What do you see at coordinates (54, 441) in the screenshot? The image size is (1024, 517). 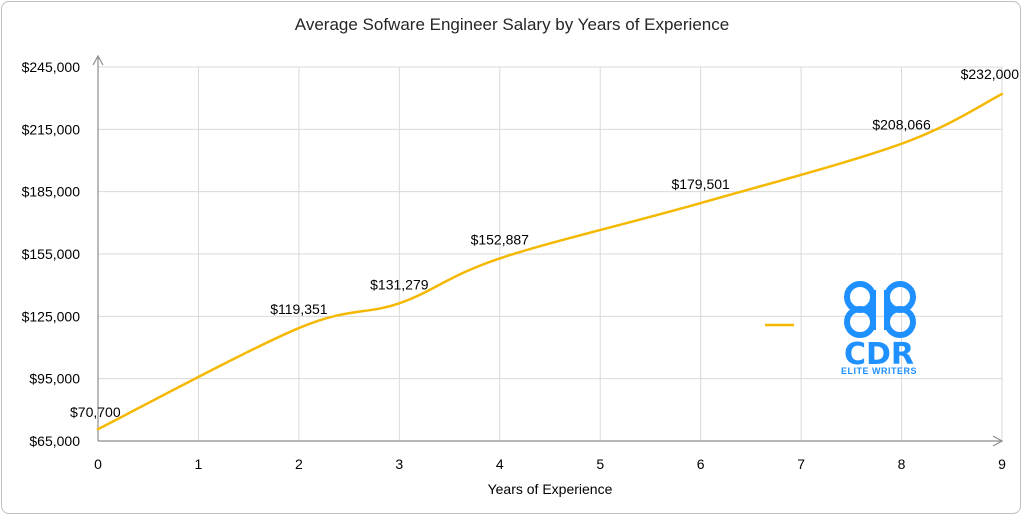 I see `y-tick-label: $65,000` at bounding box center [54, 441].